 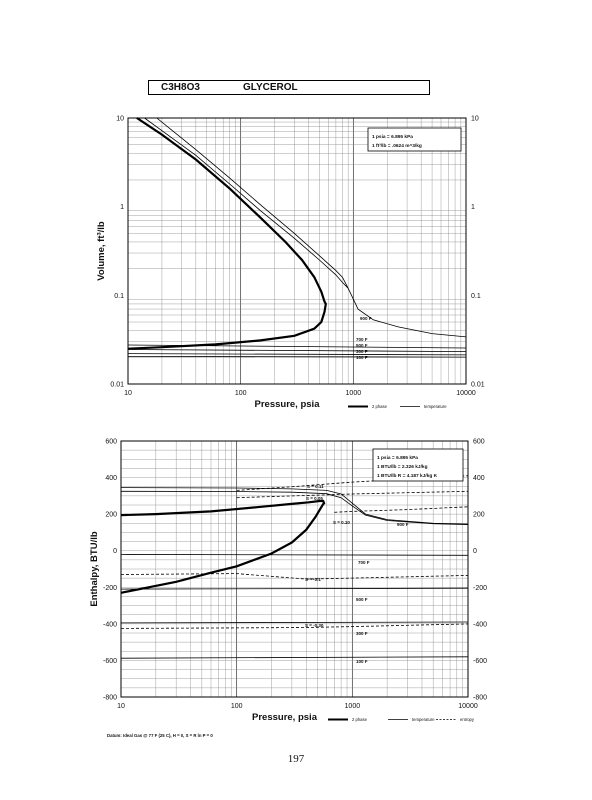 What do you see at coordinates (315, 486) in the screenshot?
I see `series-label: S = 0.11` at bounding box center [315, 486].